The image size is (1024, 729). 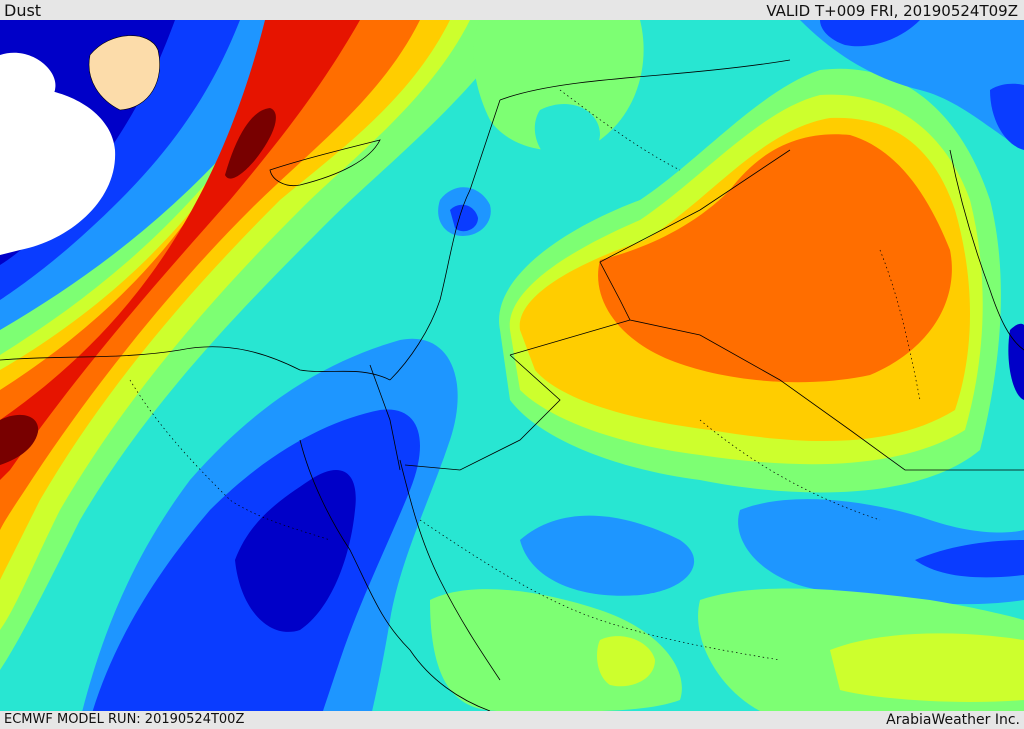 What do you see at coordinates (1016, 361) in the screenshot?
I see `gulf-blue` at bounding box center [1016, 361].